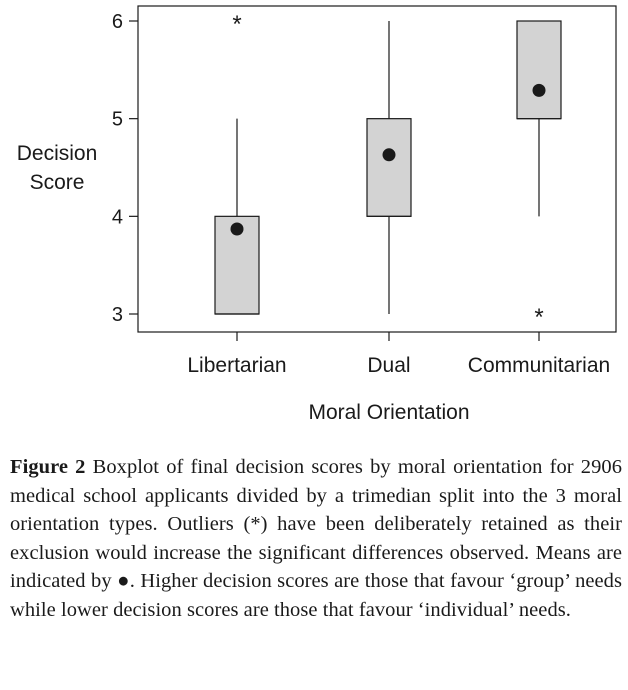 This screenshot has height=690, width=628. What do you see at coordinates (117, 22) in the screenshot?
I see `y-tick-label: 6` at bounding box center [117, 22].